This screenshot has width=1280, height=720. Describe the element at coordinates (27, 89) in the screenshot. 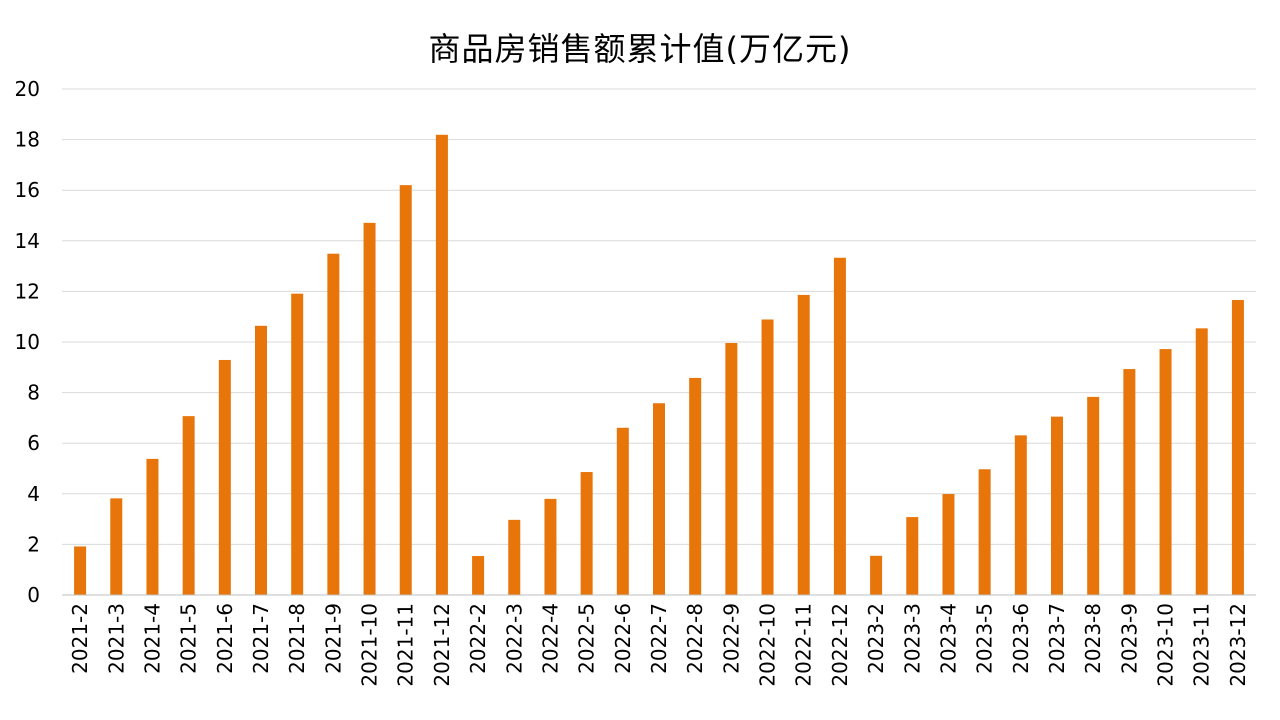

I see `y-tick-label: 20` at that location.